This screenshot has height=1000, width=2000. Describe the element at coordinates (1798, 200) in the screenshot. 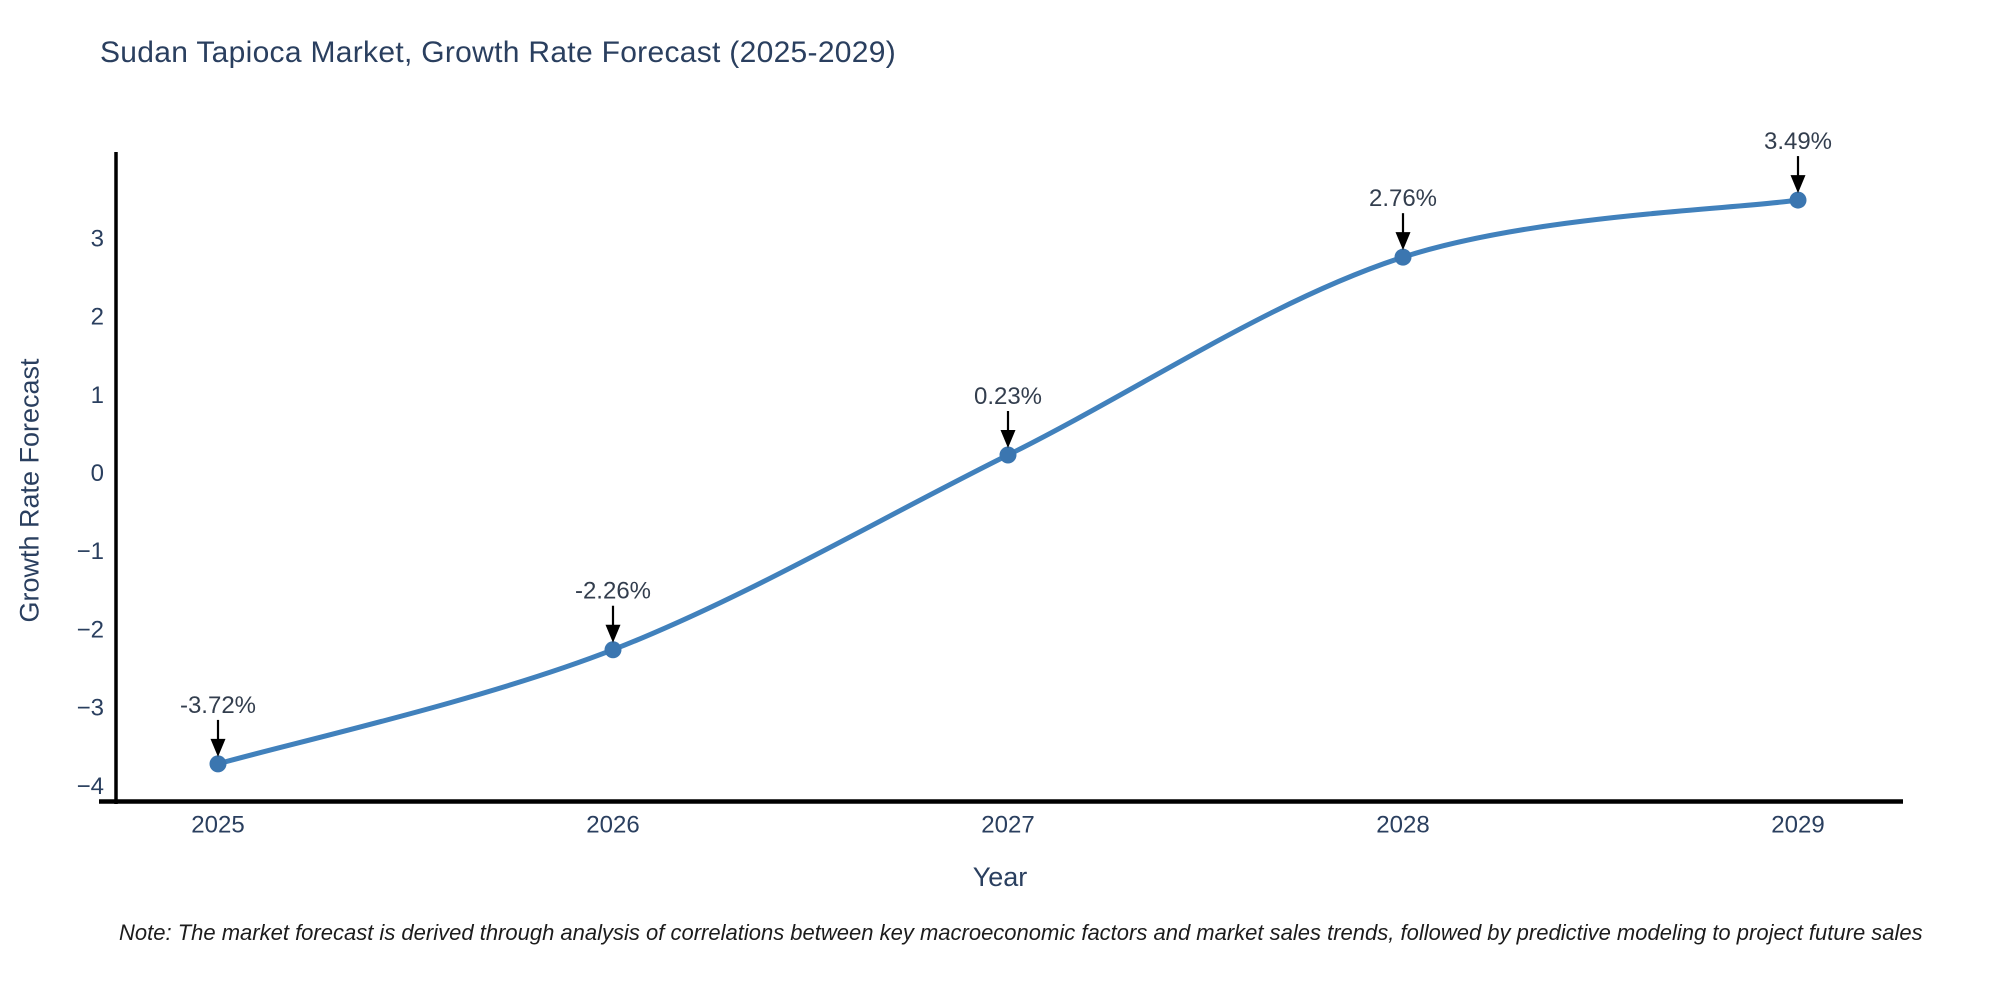

I see `data-point-2029` at that location.